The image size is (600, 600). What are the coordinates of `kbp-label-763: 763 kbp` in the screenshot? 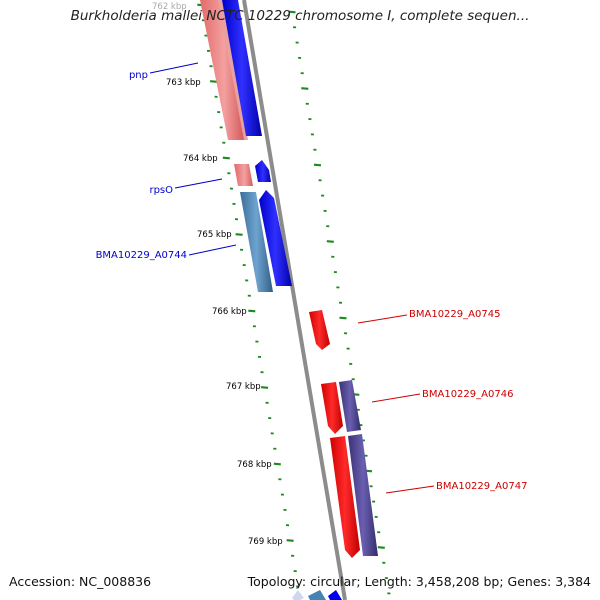 It's located at (183, 83).